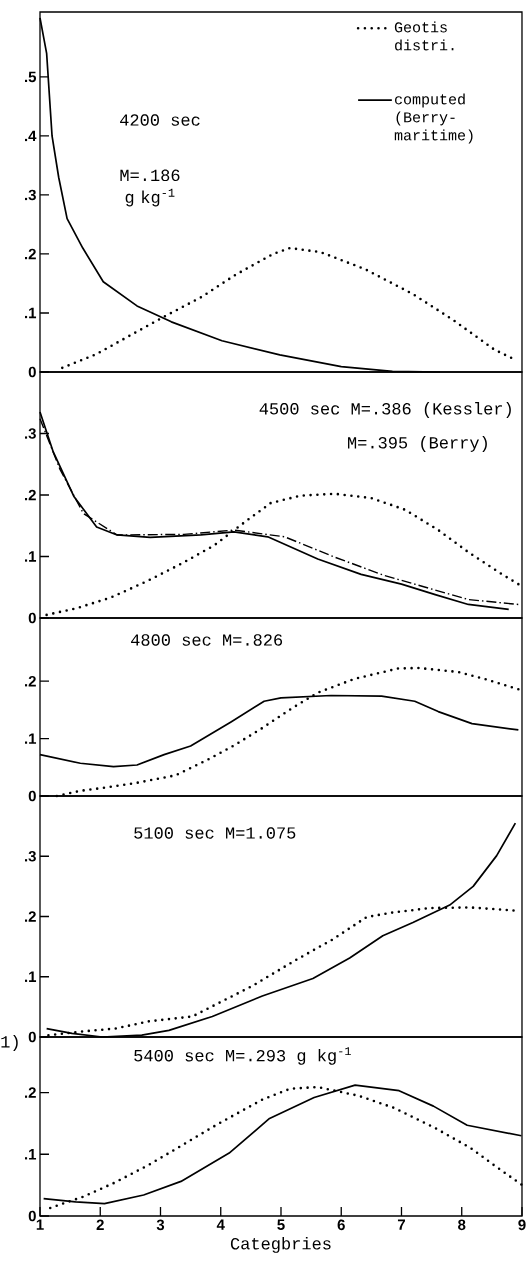 The width and height of the screenshot is (532, 1274). I want to click on x-tick-label: 9, so click(522, 1225).